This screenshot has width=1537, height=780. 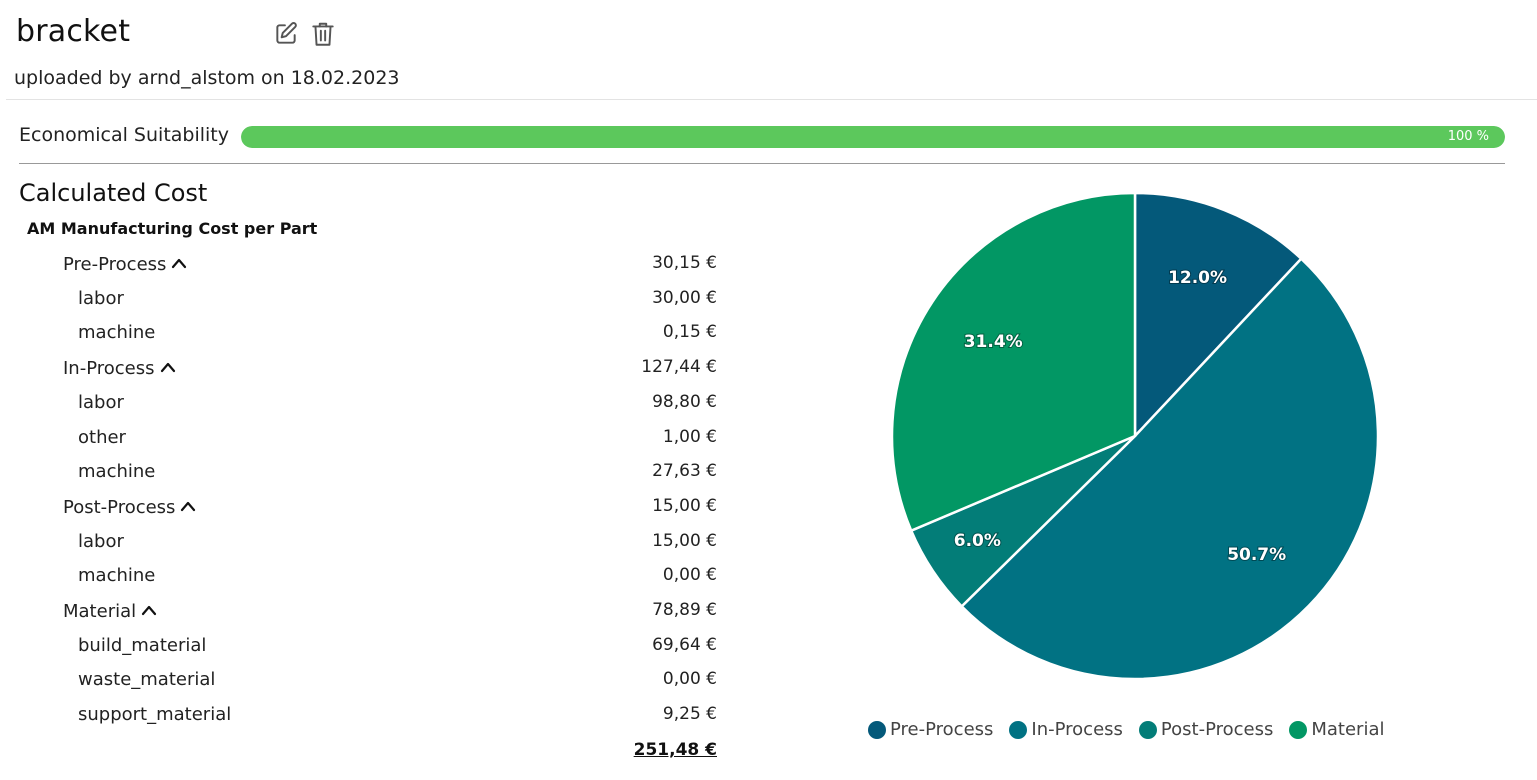 I want to click on trash-icon, so click(x=323, y=34).